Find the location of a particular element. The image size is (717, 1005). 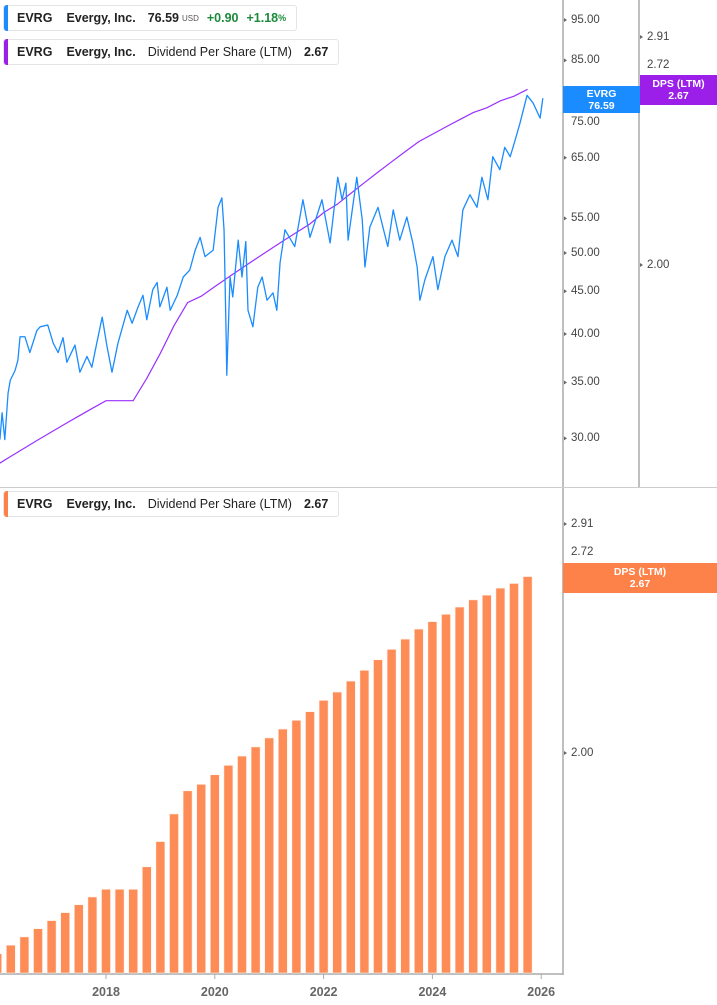

x-tick-label: 2024 is located at coordinates (432, 992).